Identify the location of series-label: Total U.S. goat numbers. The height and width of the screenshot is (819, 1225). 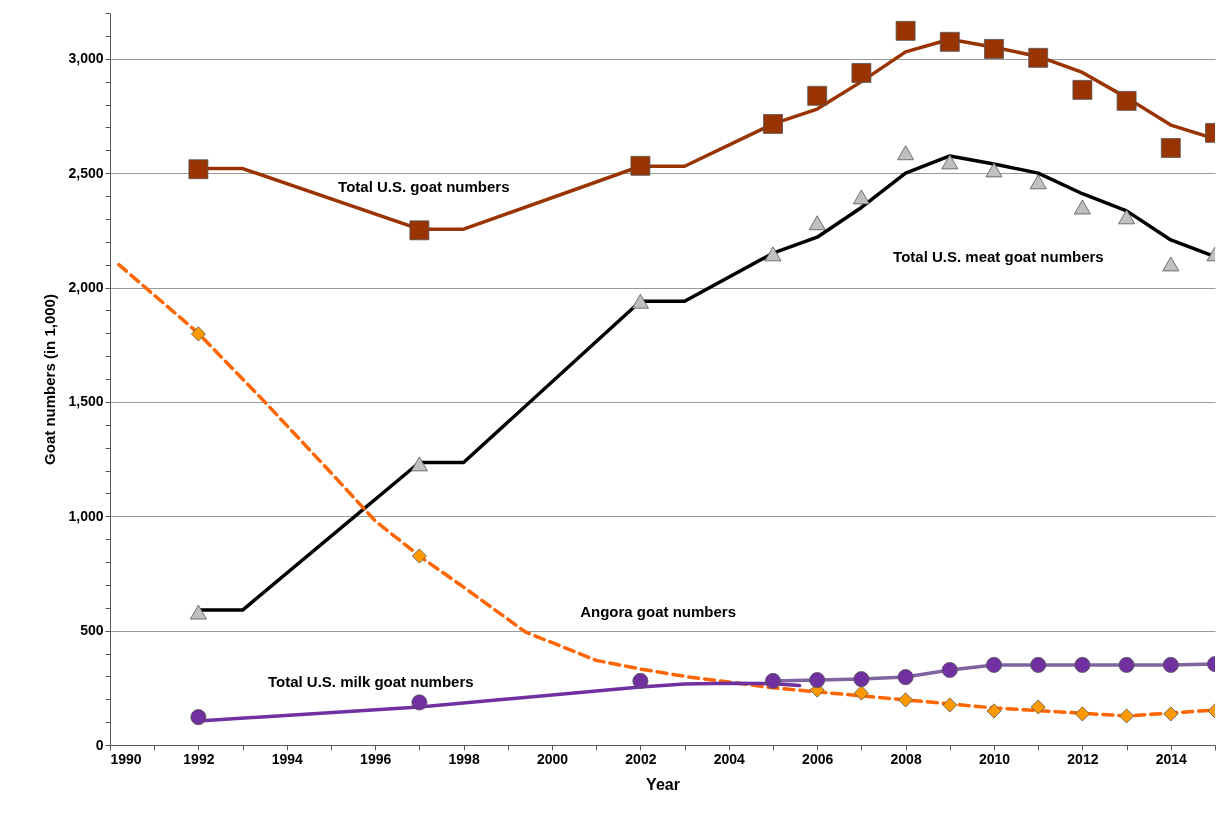
(424, 186).